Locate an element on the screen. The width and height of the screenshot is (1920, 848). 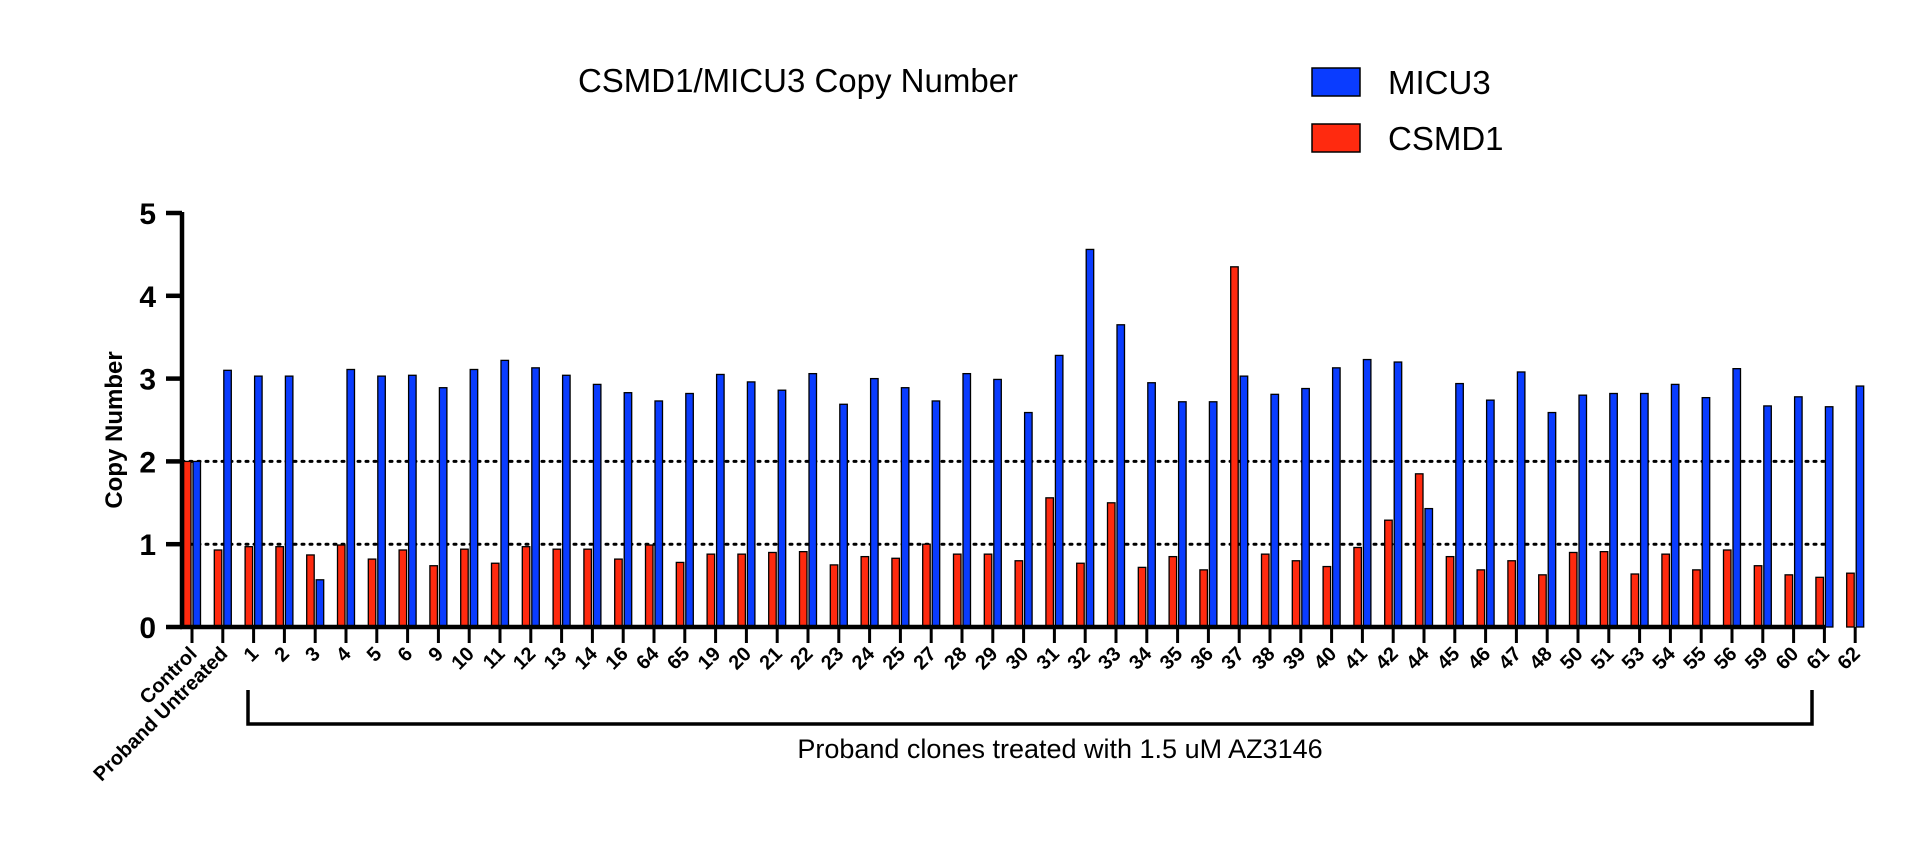
x-tick-label: 29 is located at coordinates (986, 658).